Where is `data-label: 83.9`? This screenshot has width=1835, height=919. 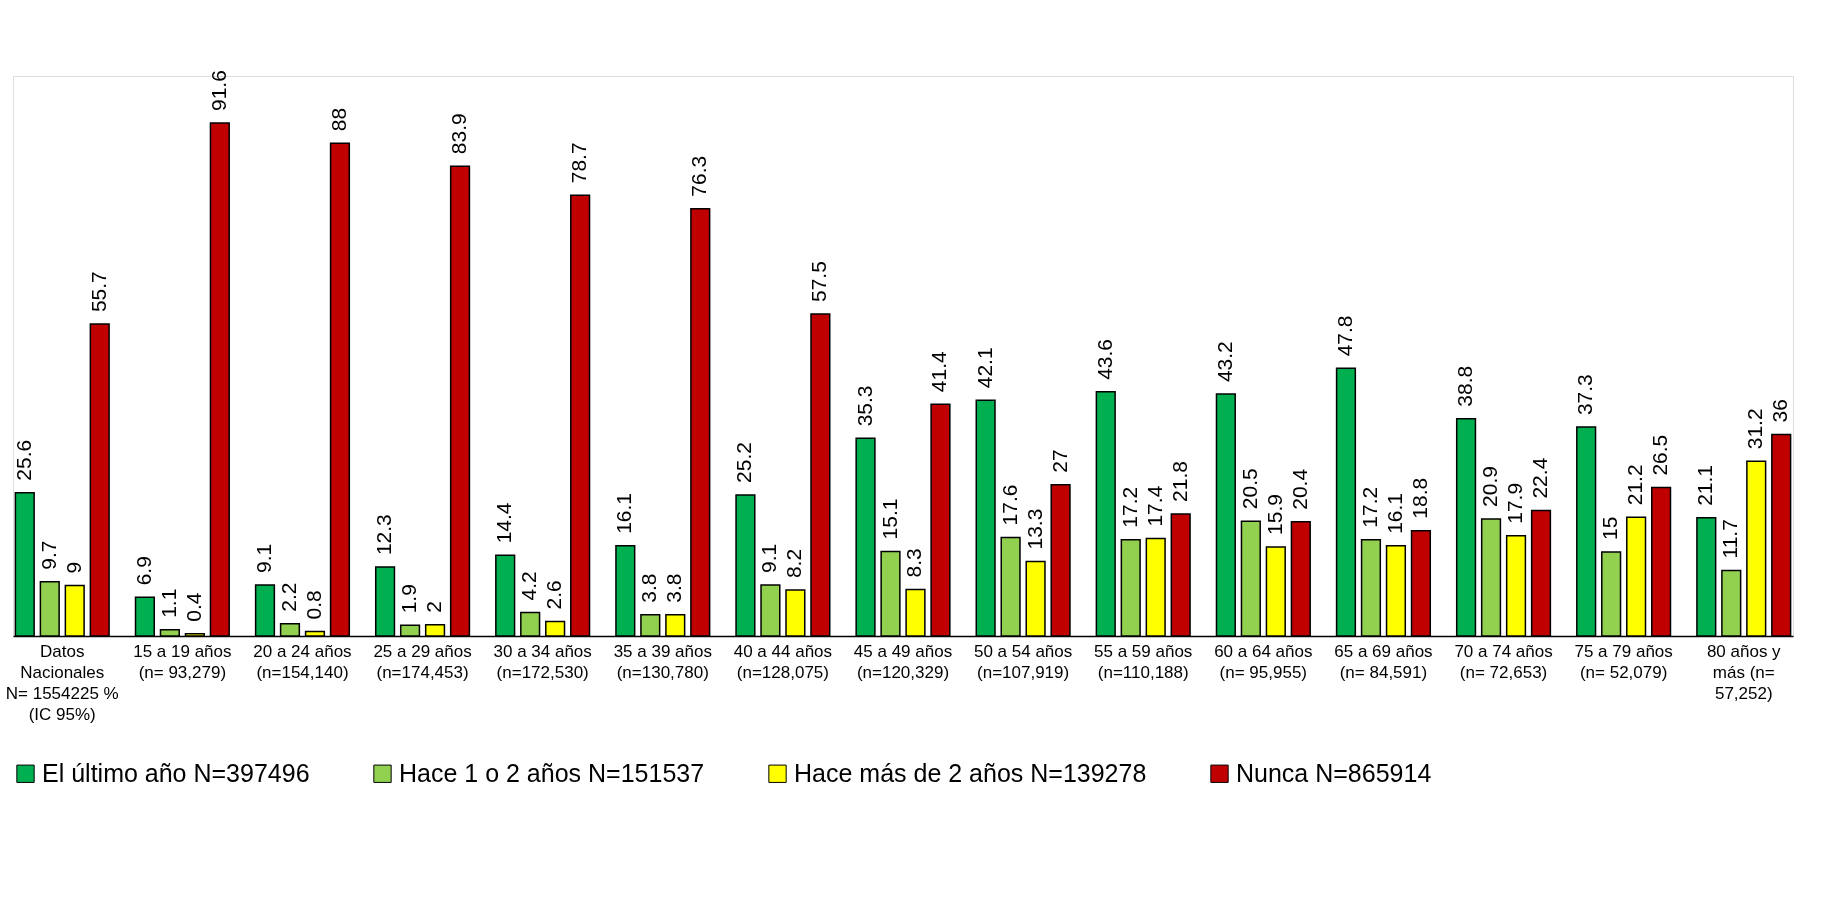
data-label: 83.9 is located at coordinates (459, 134).